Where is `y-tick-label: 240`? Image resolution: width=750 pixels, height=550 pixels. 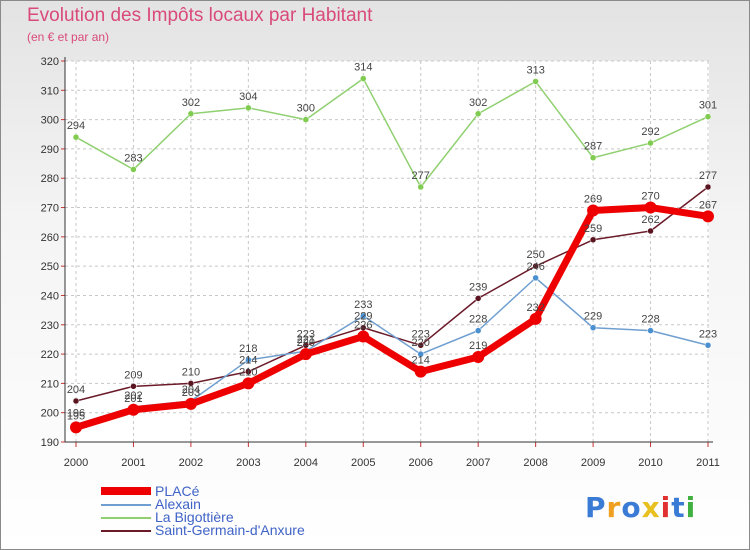
y-tick-label: 240 is located at coordinates (50, 296).